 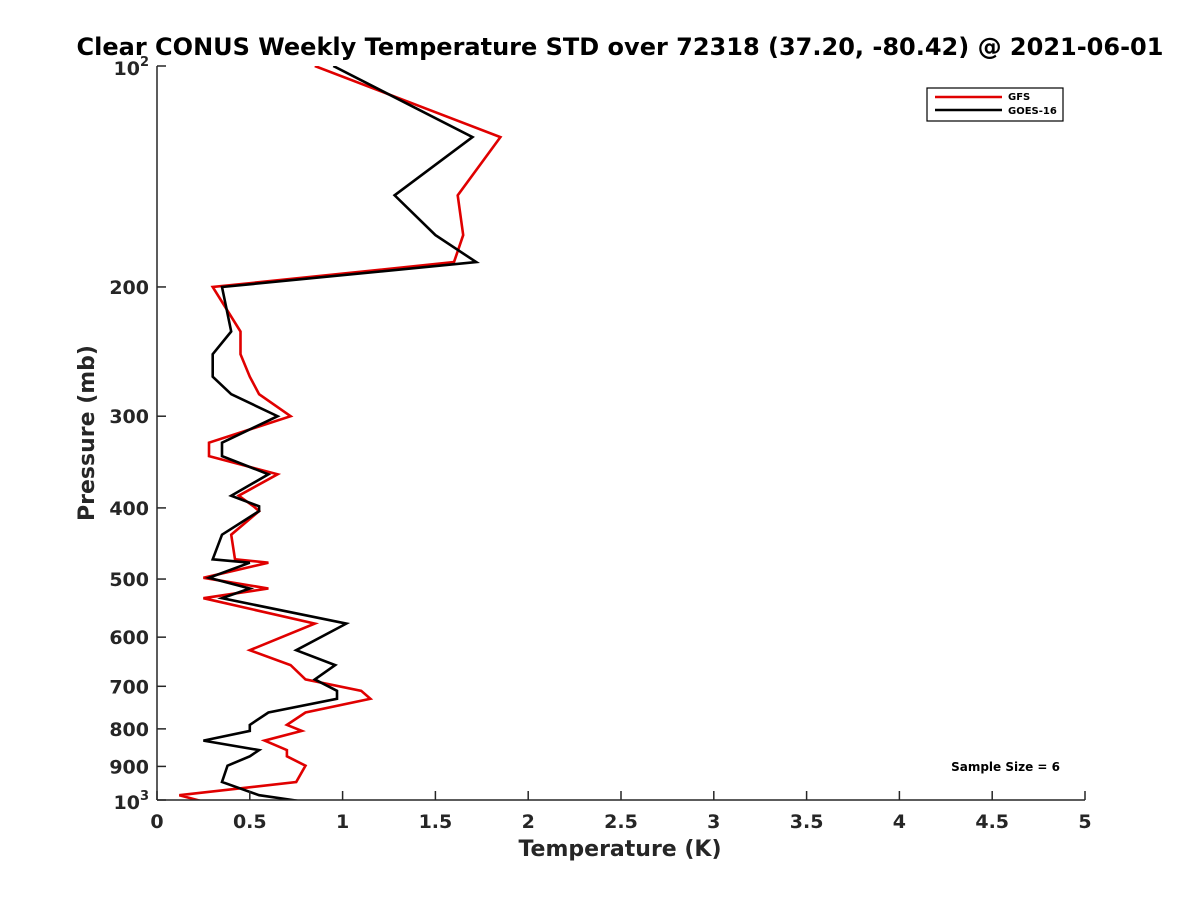 I want to click on y-tick-label: 900, so click(x=129, y=767).